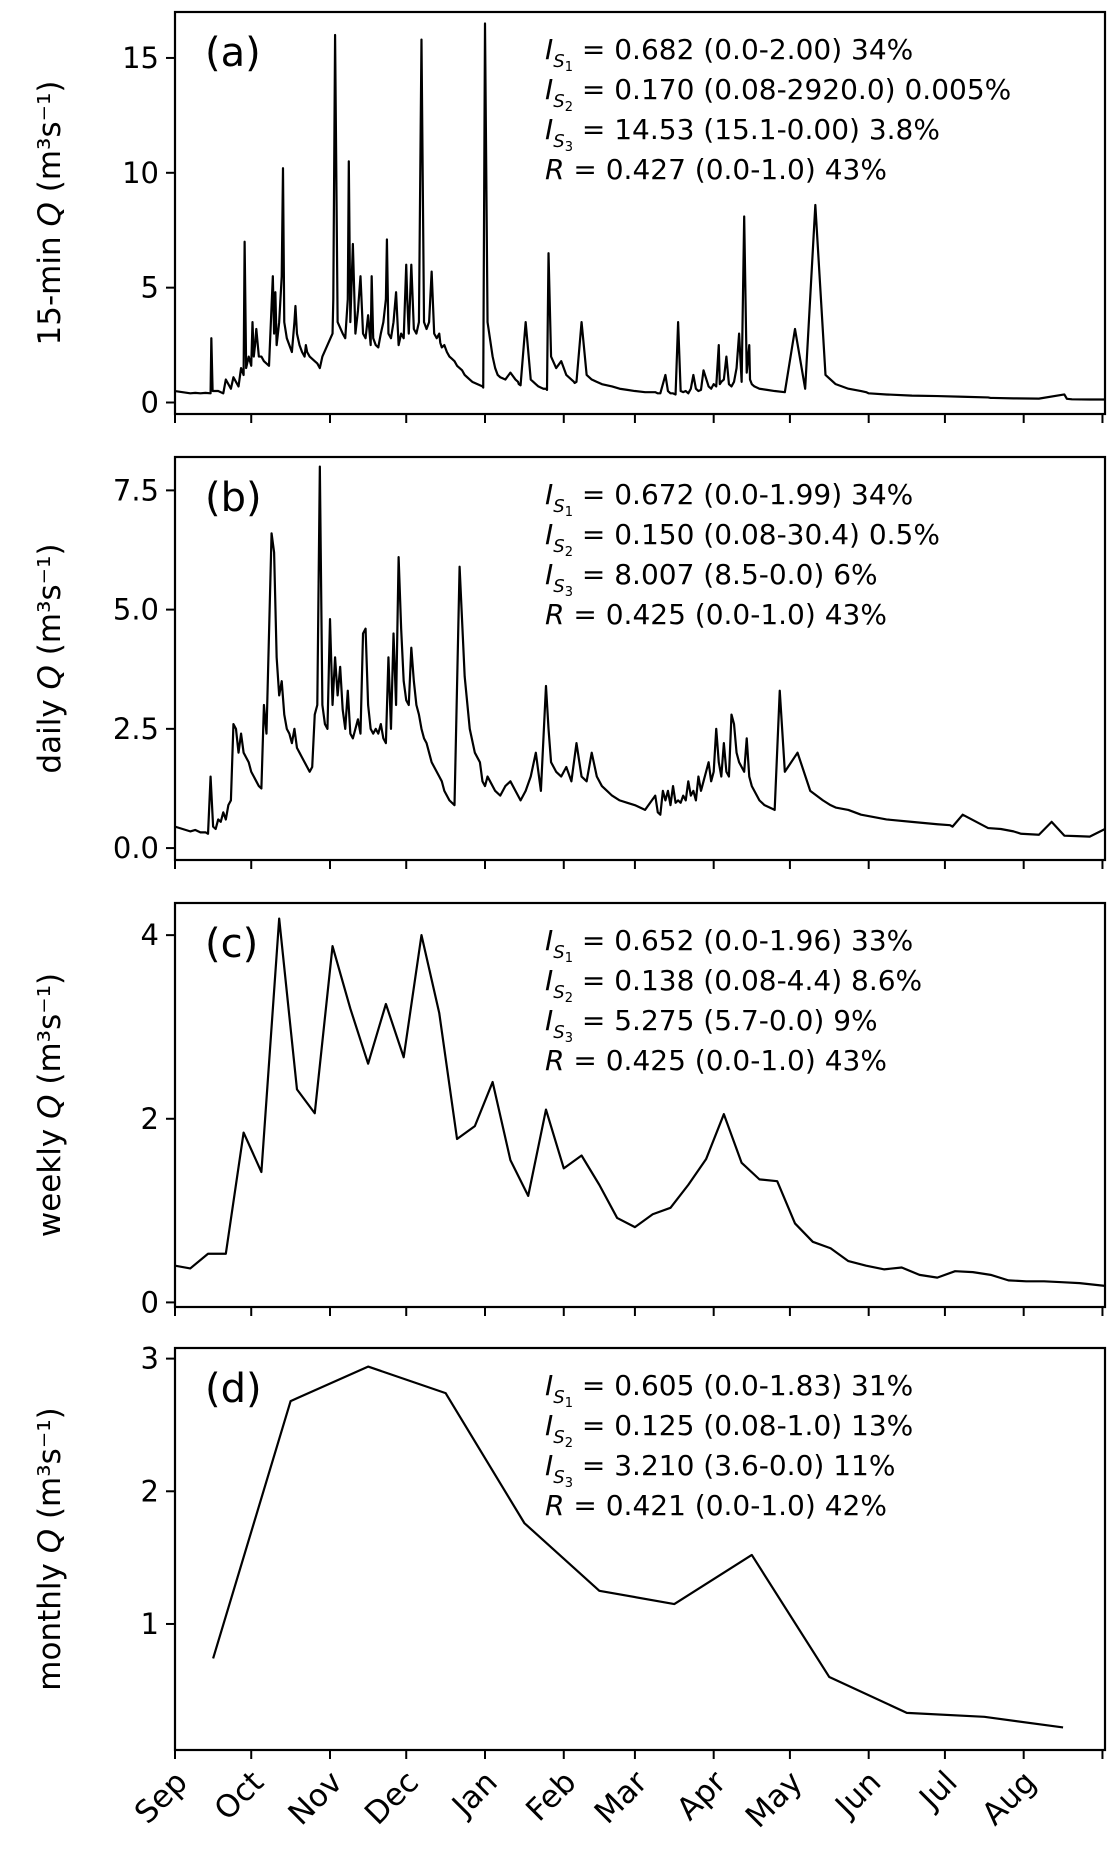 This screenshot has width=1117, height=1871. What do you see at coordinates (315, 1798) in the screenshot?
I see `x-tick-label: Nov` at bounding box center [315, 1798].